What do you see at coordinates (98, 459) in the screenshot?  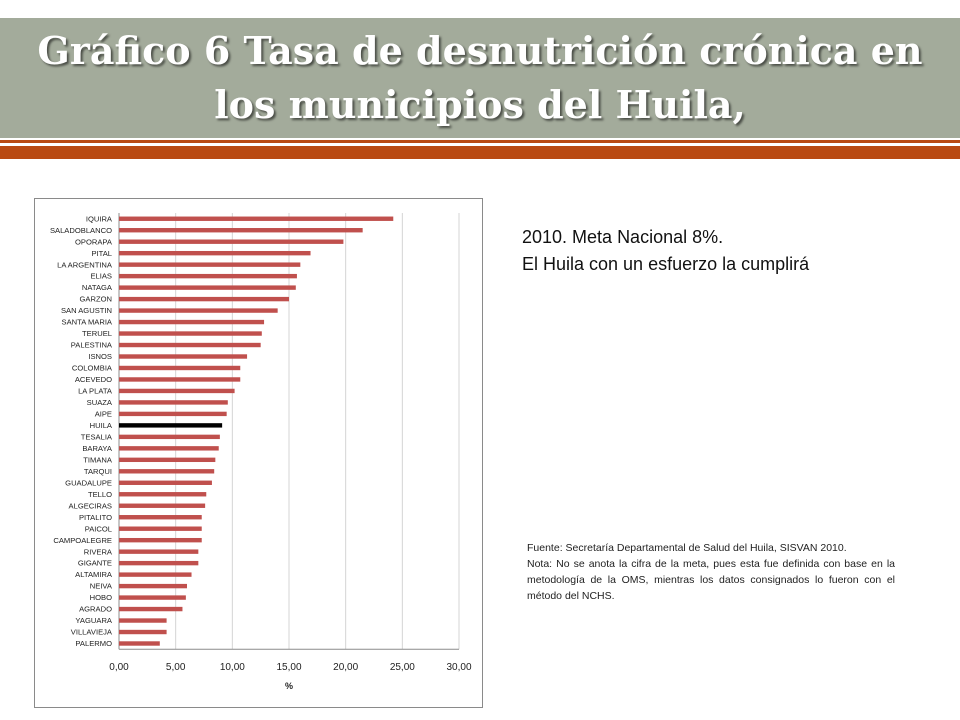 I see `category-label: TIMANA` at bounding box center [98, 459].